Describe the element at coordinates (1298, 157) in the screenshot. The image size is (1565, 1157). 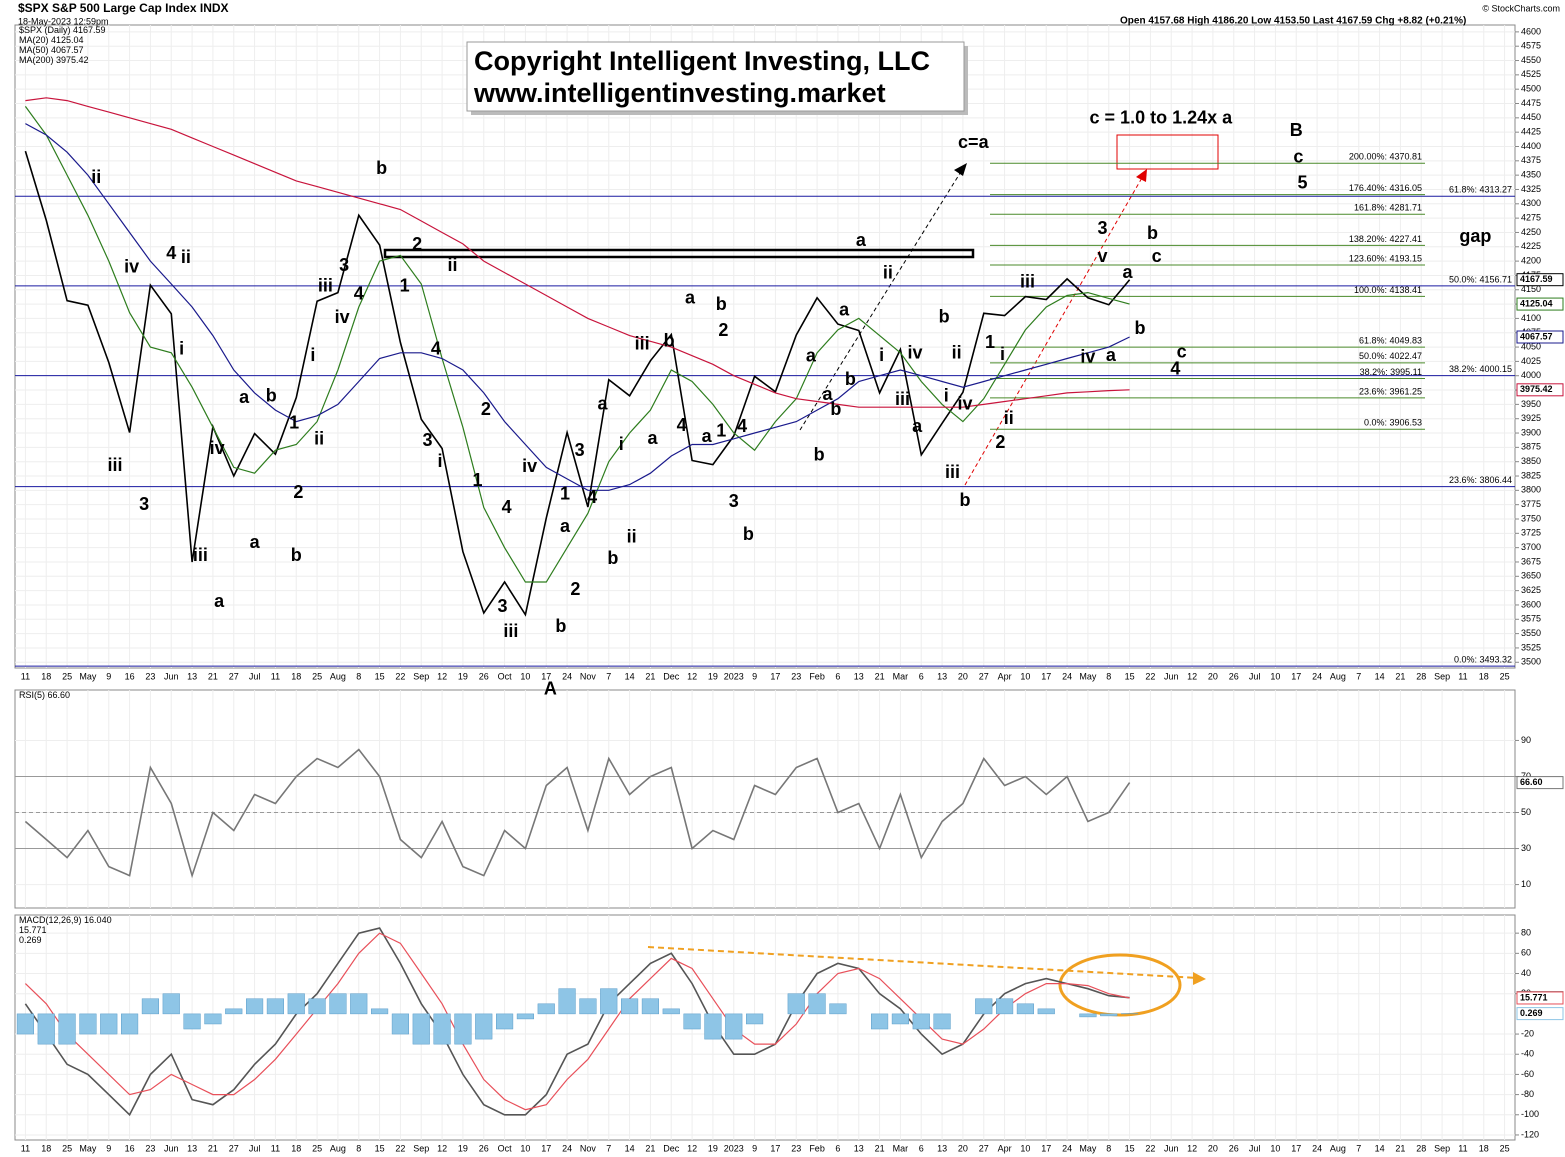
I see `wave-label: c` at that location.